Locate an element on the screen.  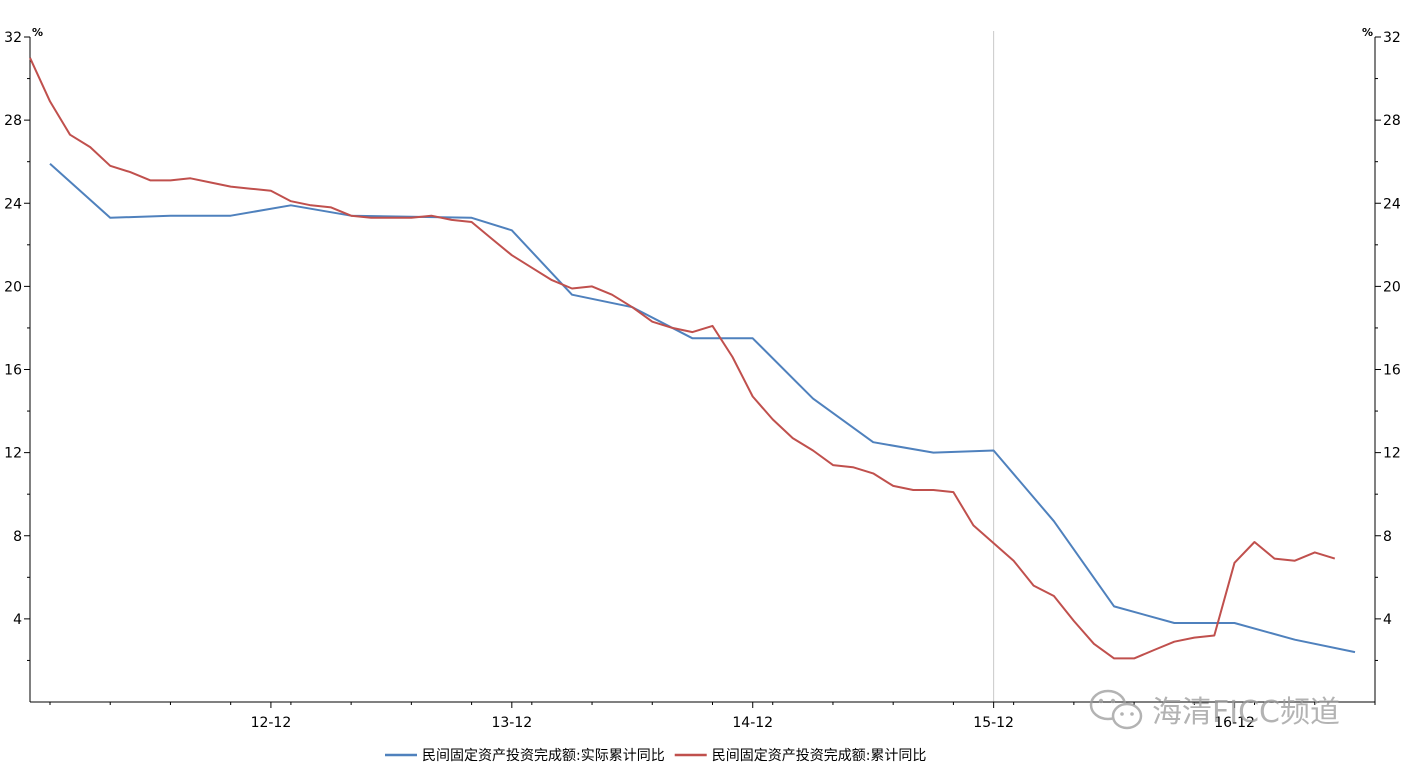
y-tick-label-right: 16 is located at coordinates (1392, 371).